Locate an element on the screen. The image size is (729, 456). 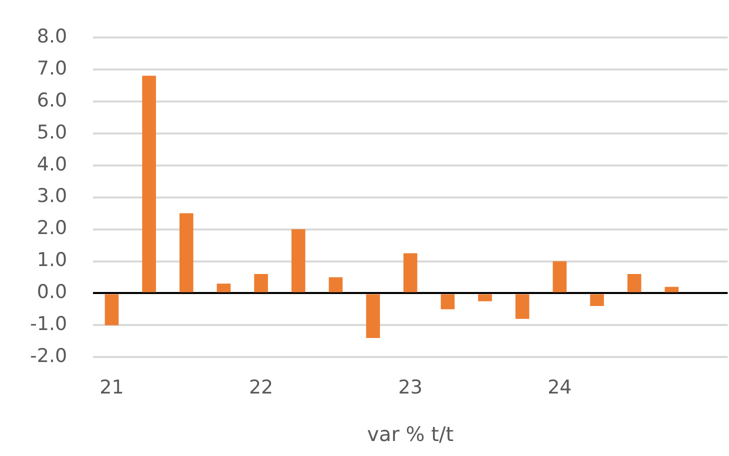
y-tick-label: 3.0 is located at coordinates (52, 196).